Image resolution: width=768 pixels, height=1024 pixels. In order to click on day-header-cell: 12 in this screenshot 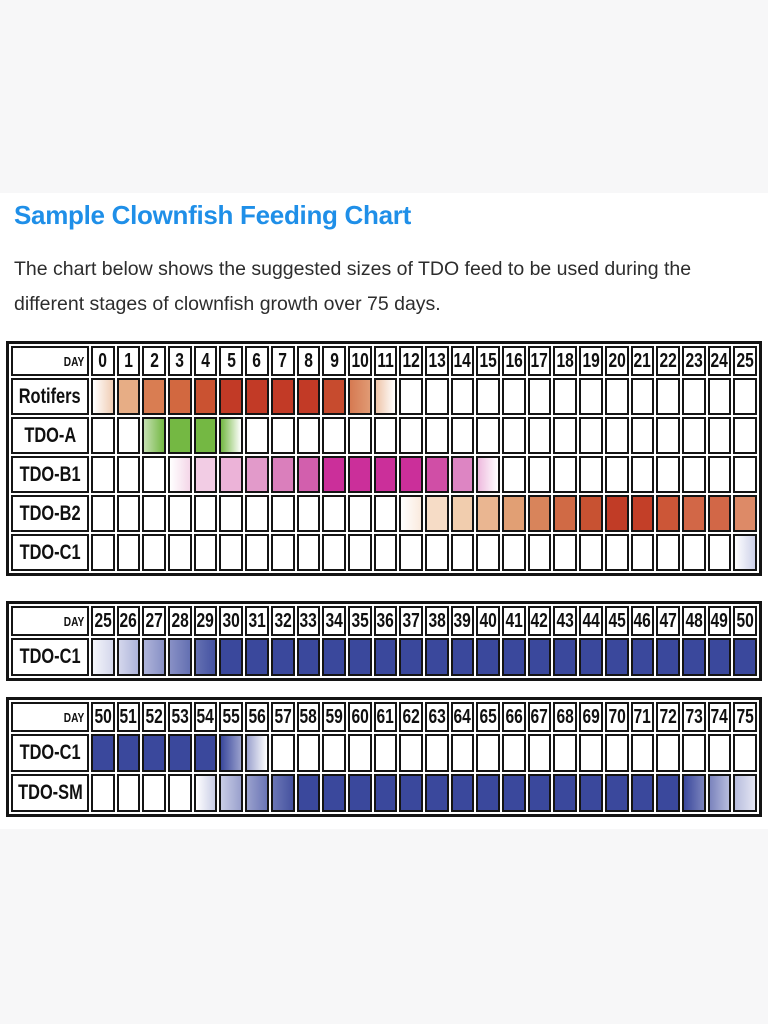, I will do `click(411, 361)`.